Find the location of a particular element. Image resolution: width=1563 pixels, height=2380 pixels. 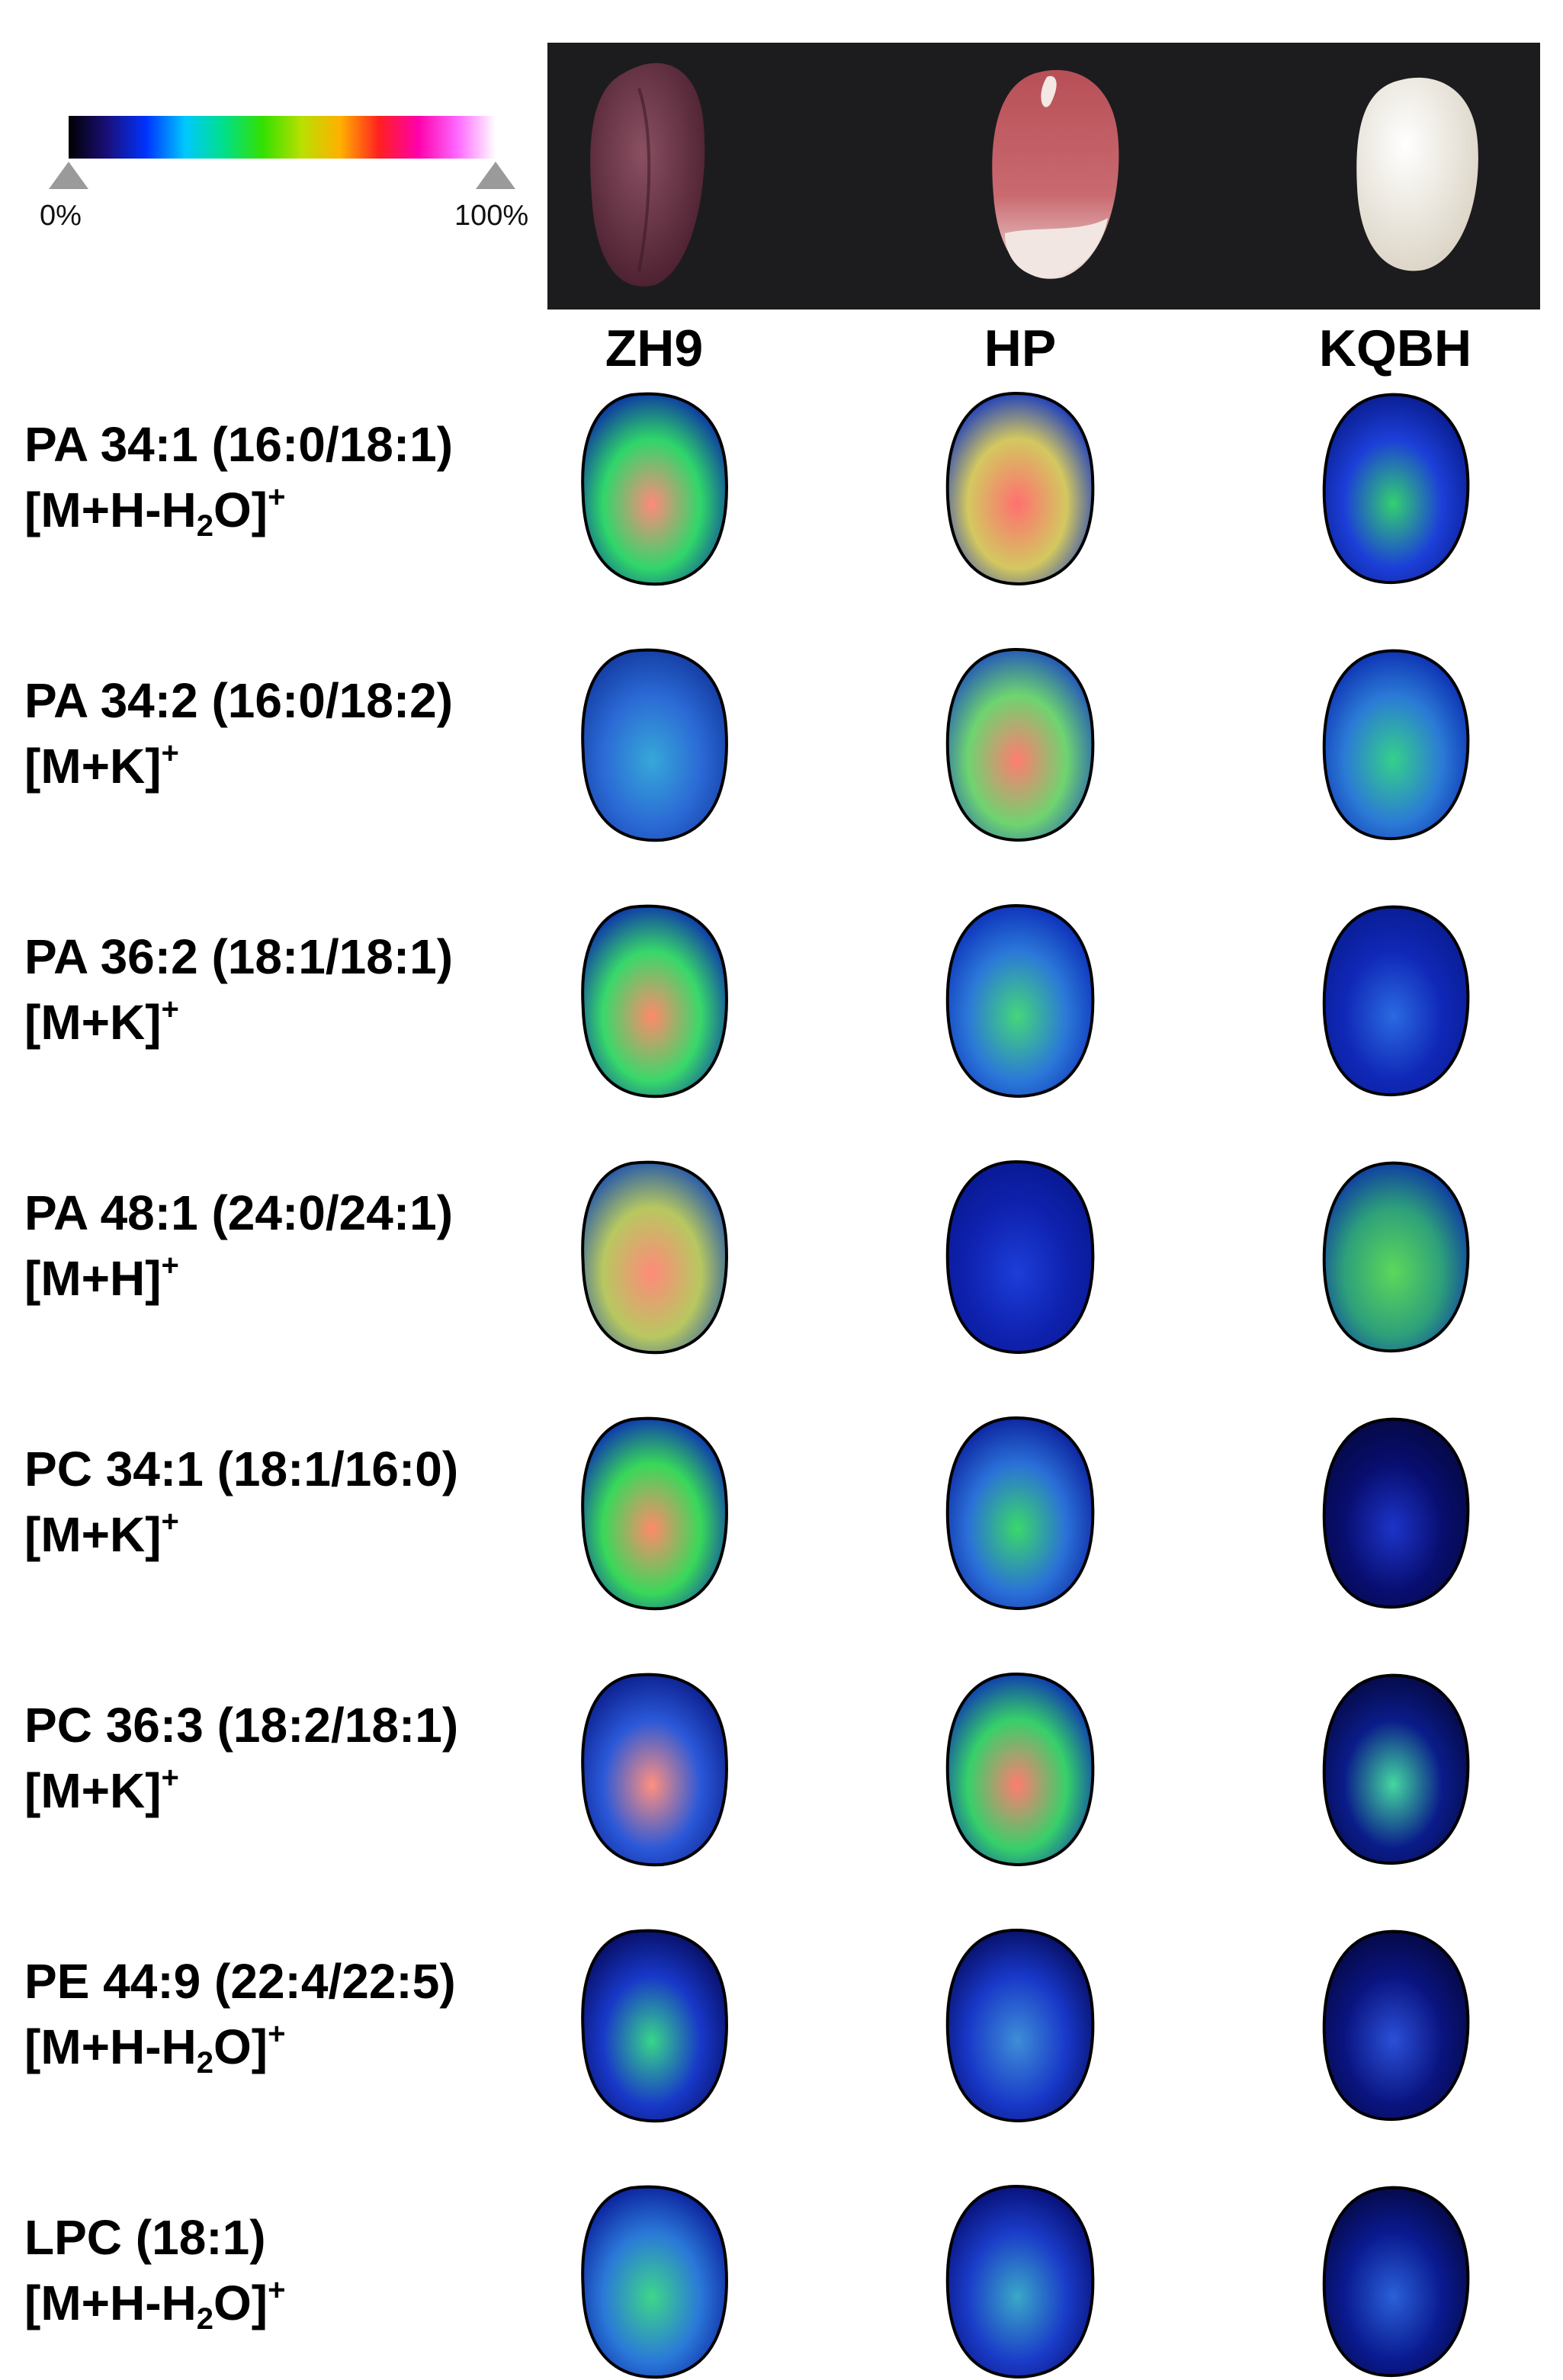

lipid-name: PE 44:9 (22:4/22:5) is located at coordinates (240, 1981).